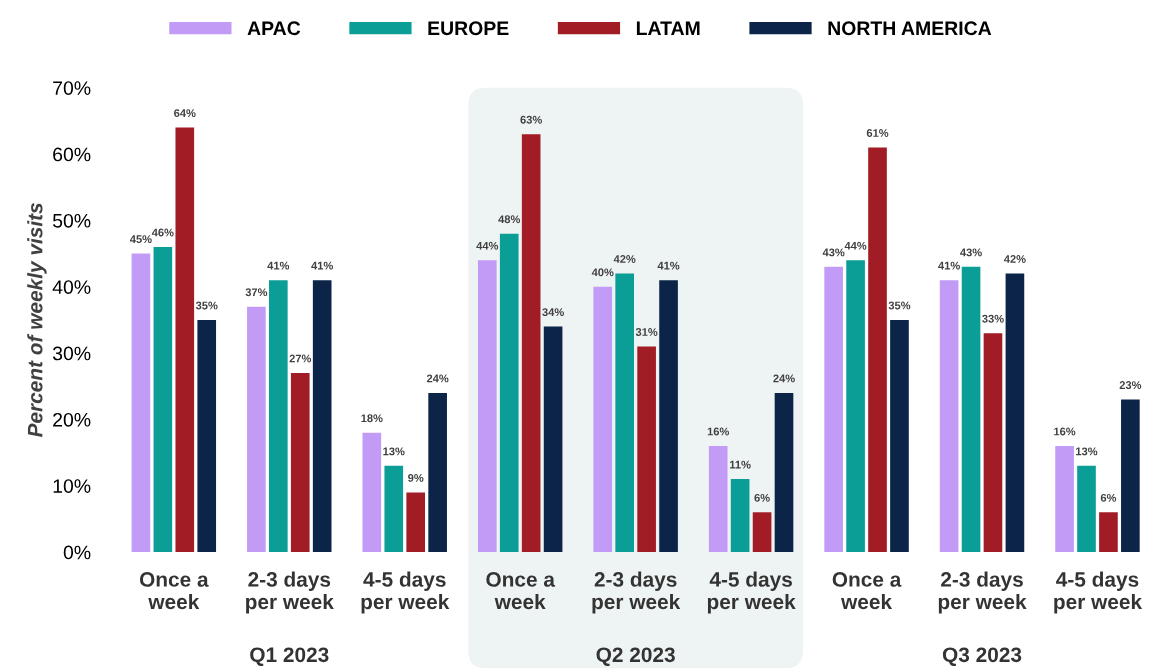 The image size is (1161, 670). I want to click on text: Q1 2023, so click(289, 657).